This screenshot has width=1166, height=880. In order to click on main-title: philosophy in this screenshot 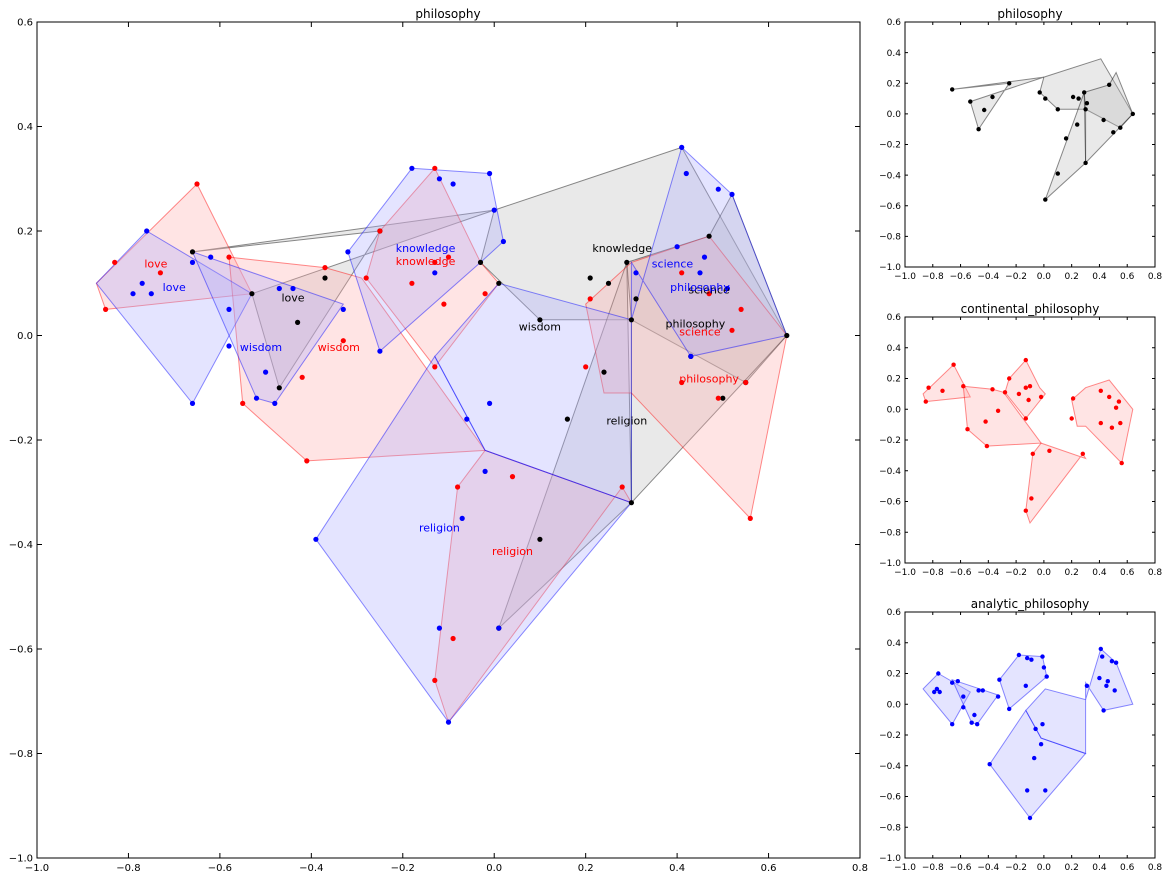, I will do `click(447, 14)`.